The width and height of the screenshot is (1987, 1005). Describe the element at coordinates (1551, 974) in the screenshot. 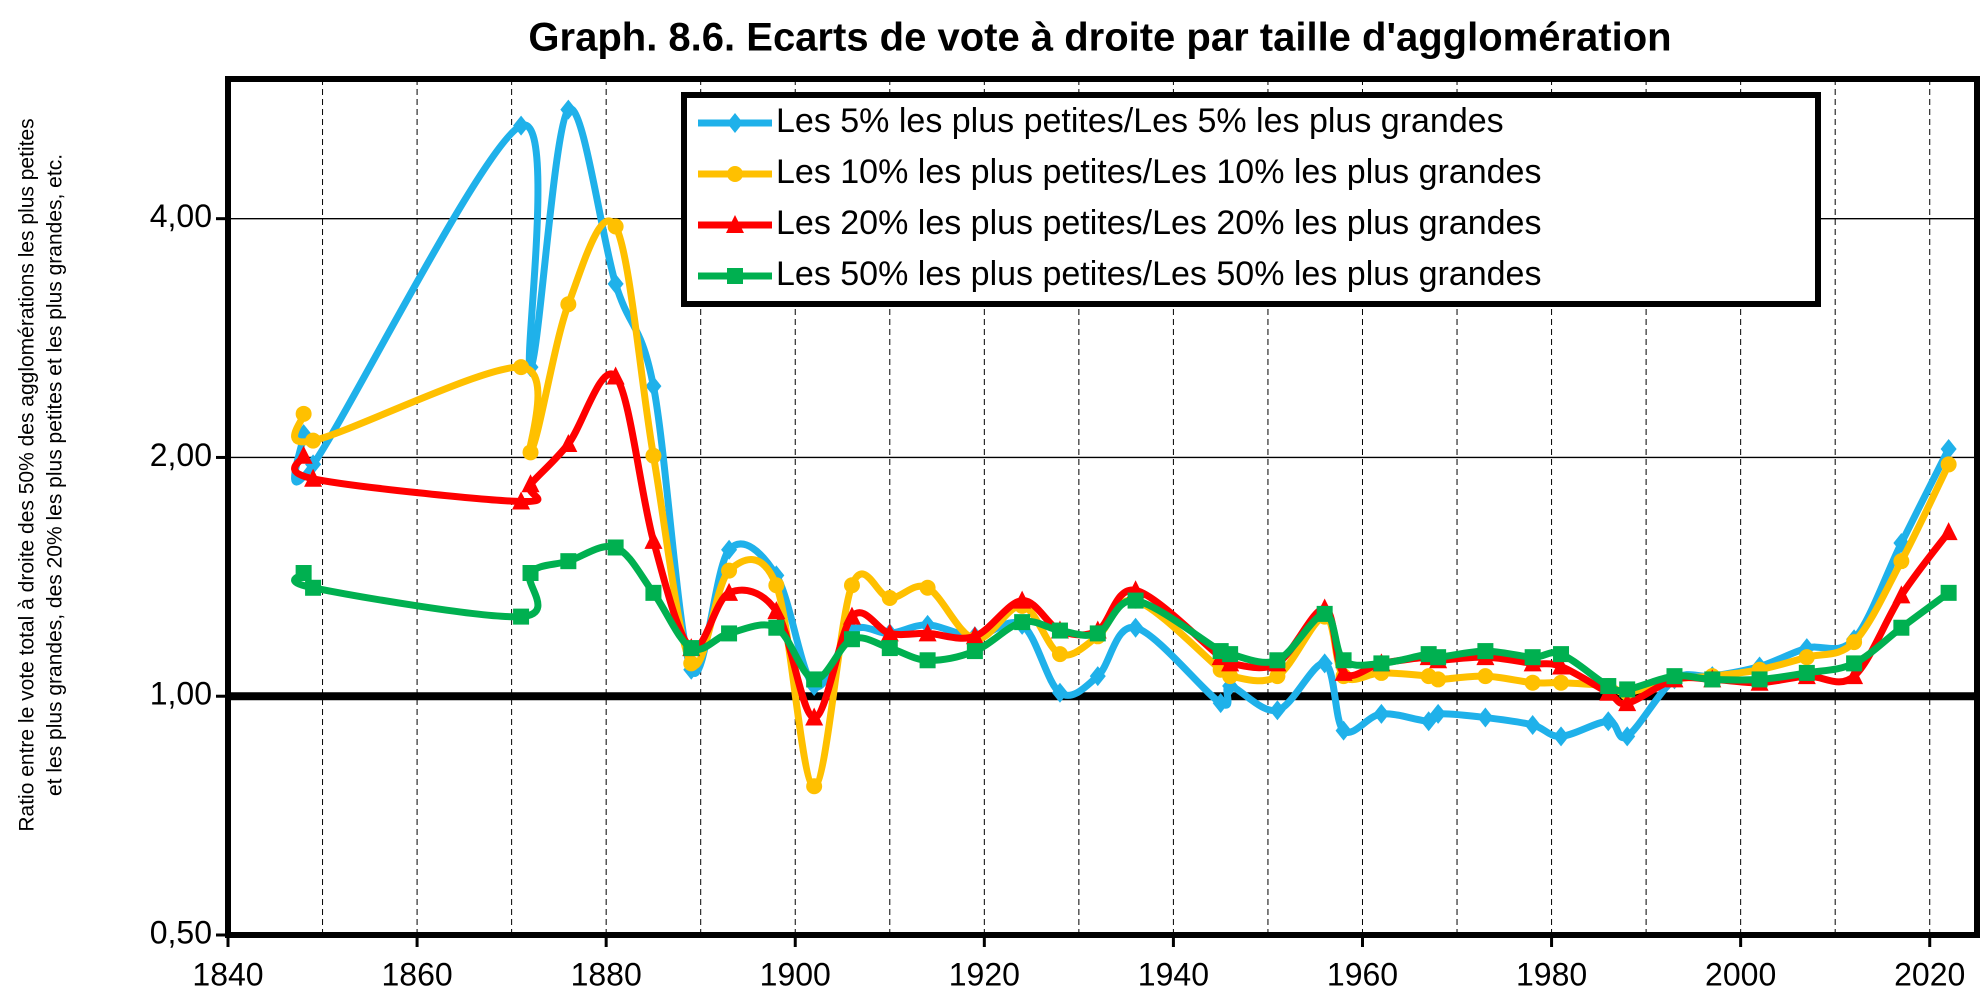

I see `x-tick-label: 1980` at that location.